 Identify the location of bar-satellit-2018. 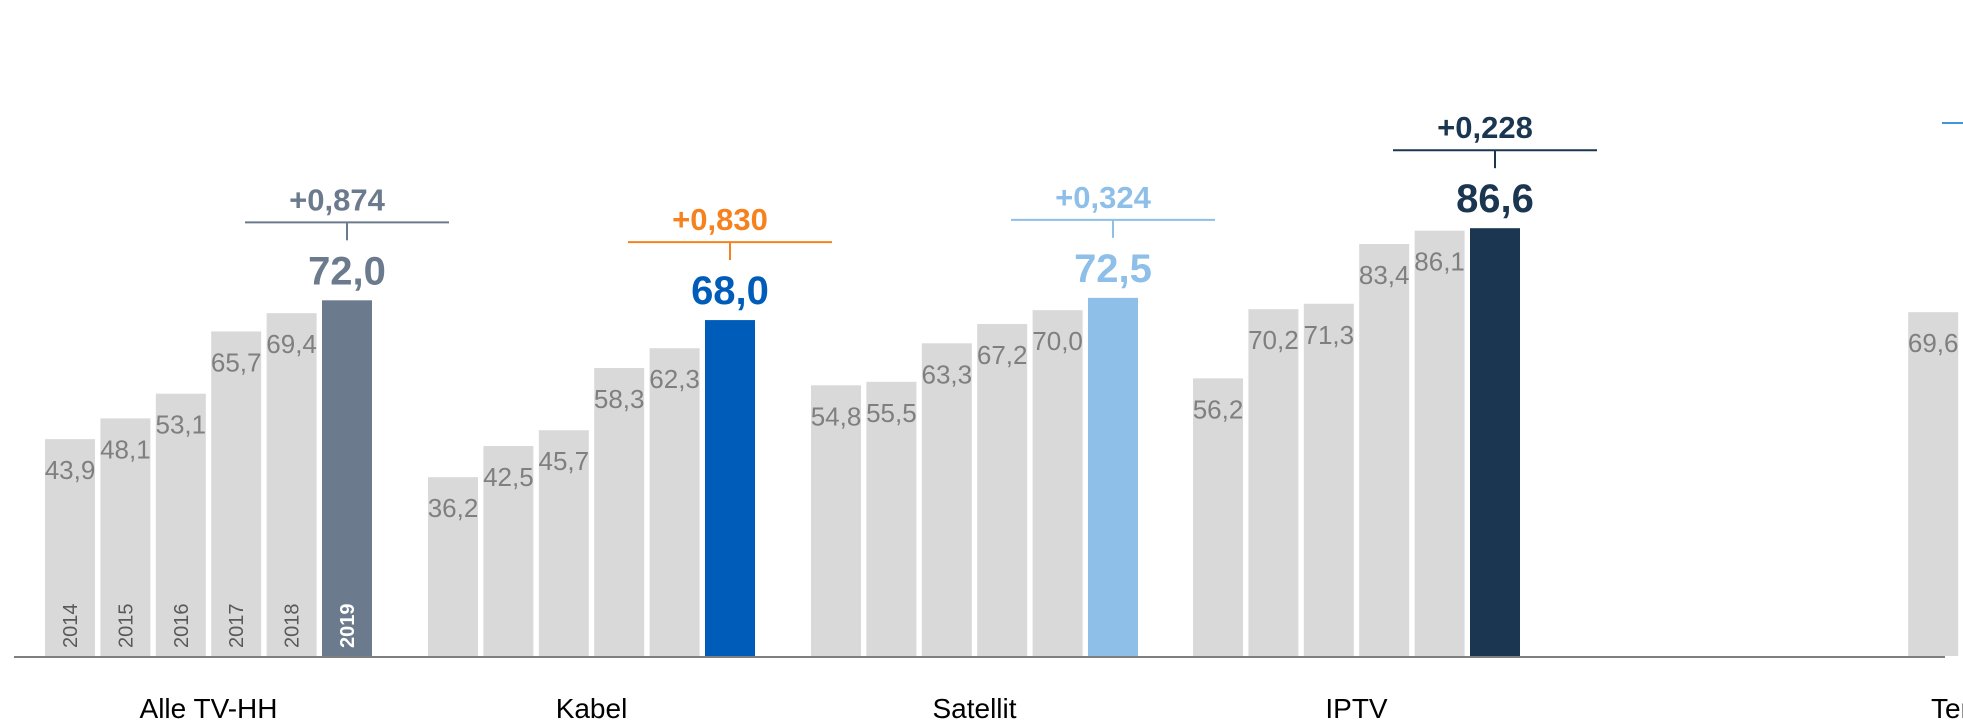
(1057, 483).